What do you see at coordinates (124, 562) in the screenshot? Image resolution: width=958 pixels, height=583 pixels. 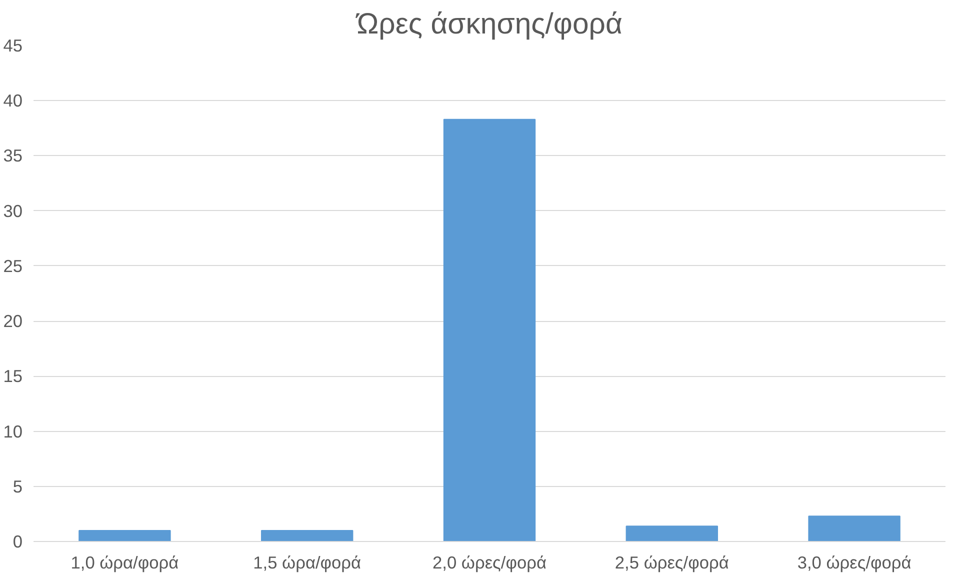 I see `x-tick-label: 1,0 ώρα/φορά` at bounding box center [124, 562].